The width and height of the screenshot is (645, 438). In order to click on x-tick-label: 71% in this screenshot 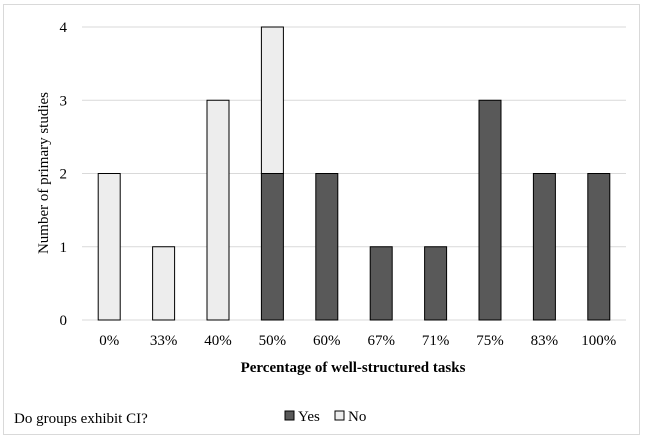, I will do `click(436, 341)`.